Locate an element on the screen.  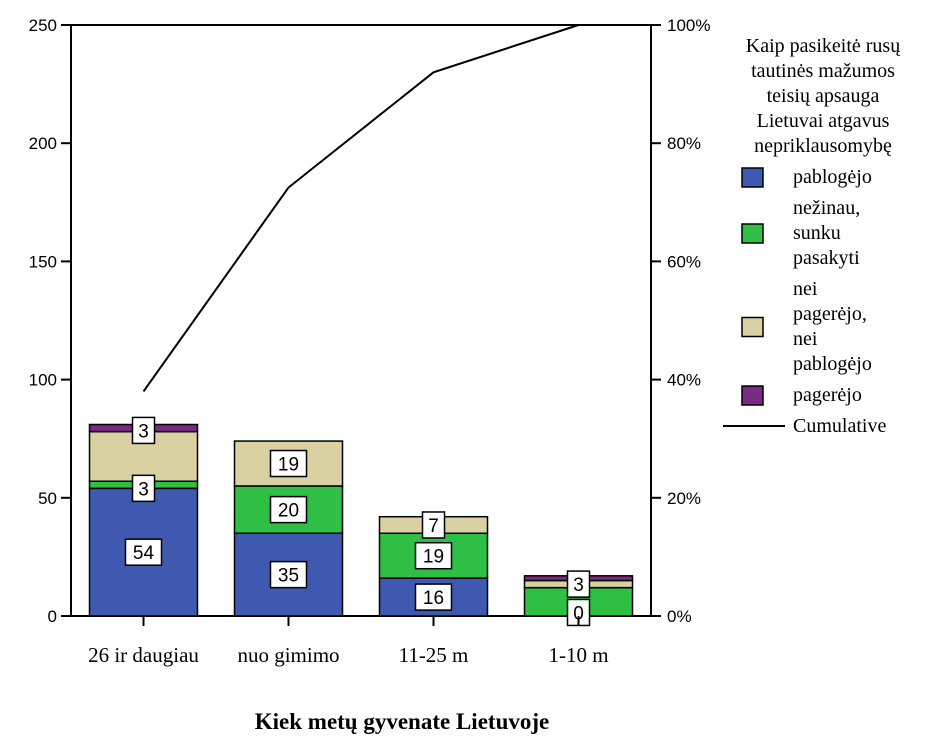
data-label: 7 is located at coordinates (433, 525).